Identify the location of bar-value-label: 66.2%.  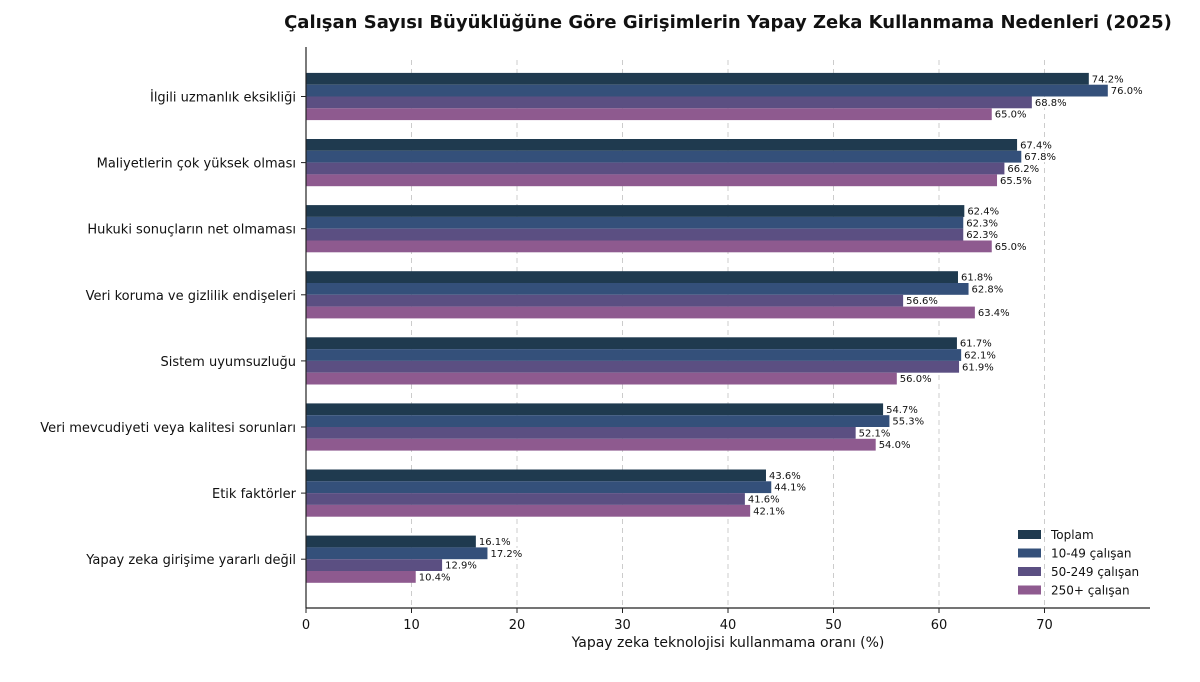
(1023, 169).